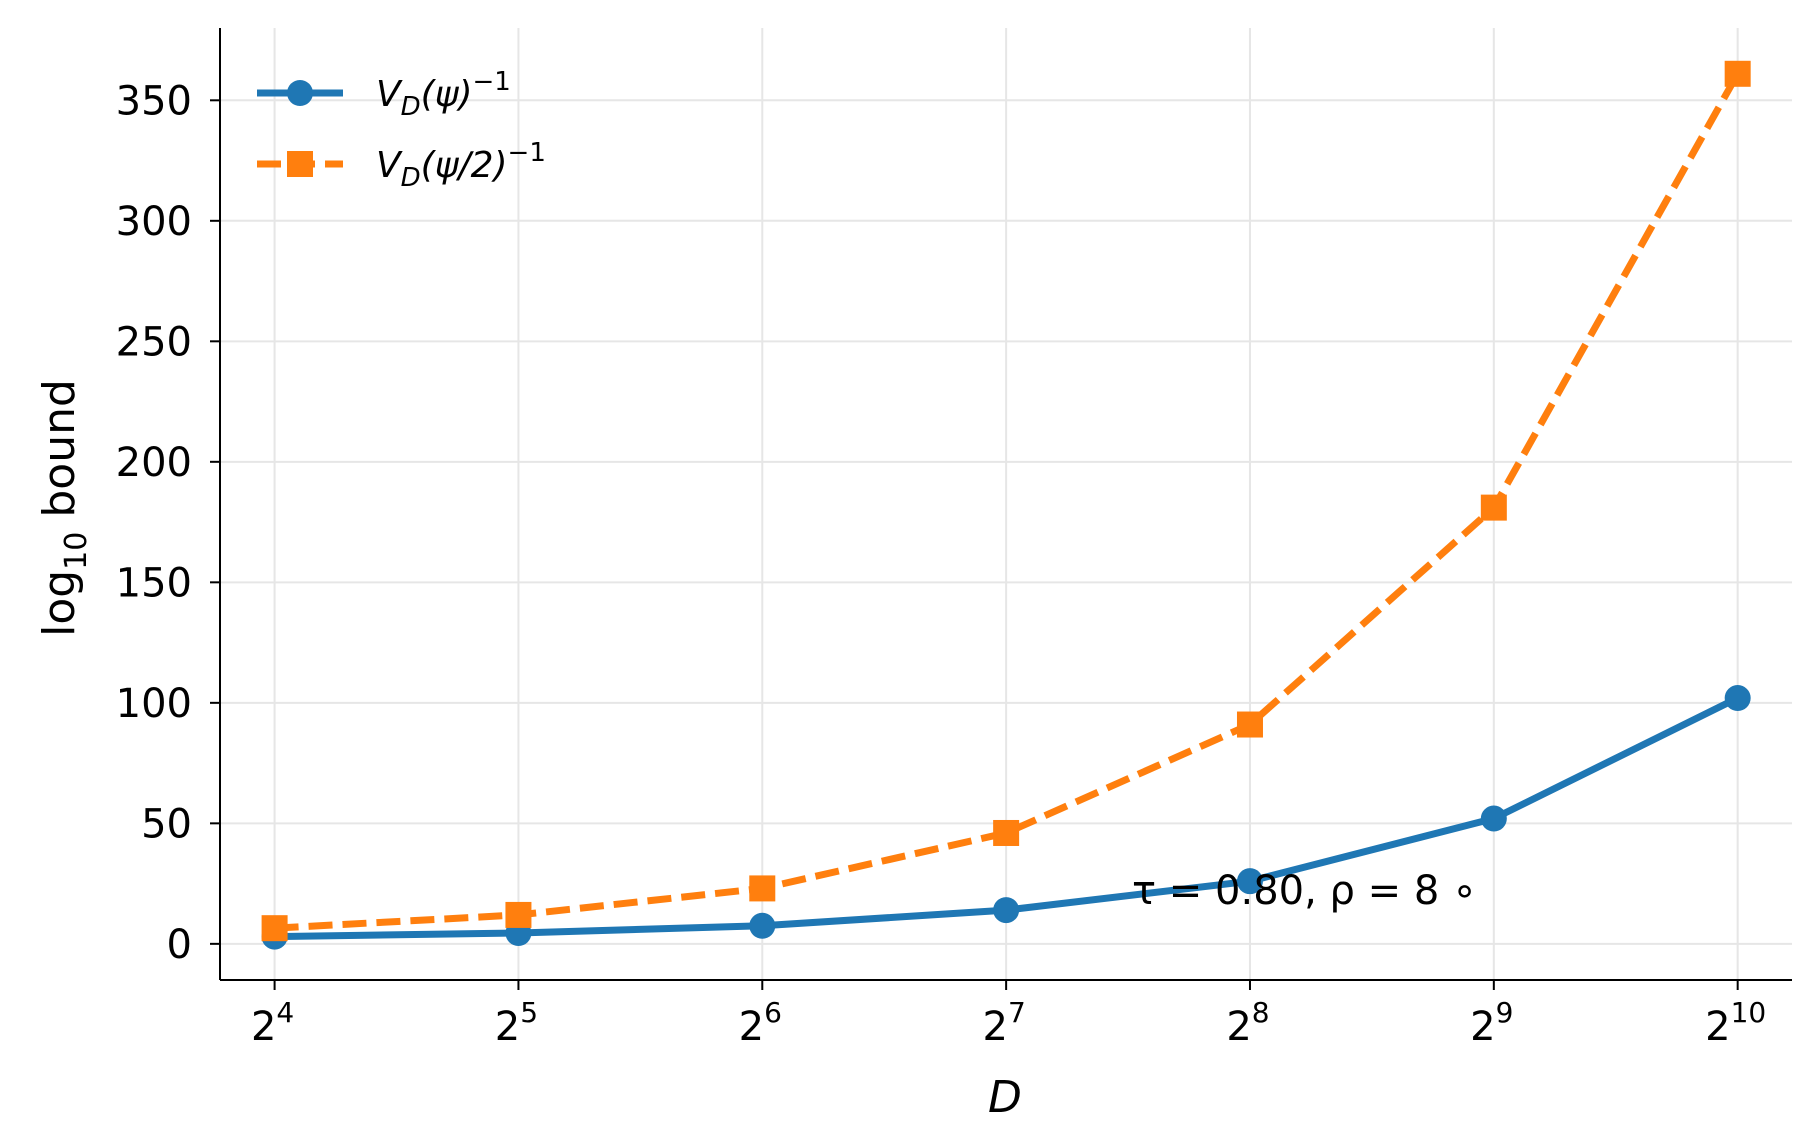 The image size is (1811, 1148). What do you see at coordinates (401, 130) in the screenshot?
I see `legend: VD(ψ)−1 VD(ψ/2)−1` at bounding box center [401, 130].